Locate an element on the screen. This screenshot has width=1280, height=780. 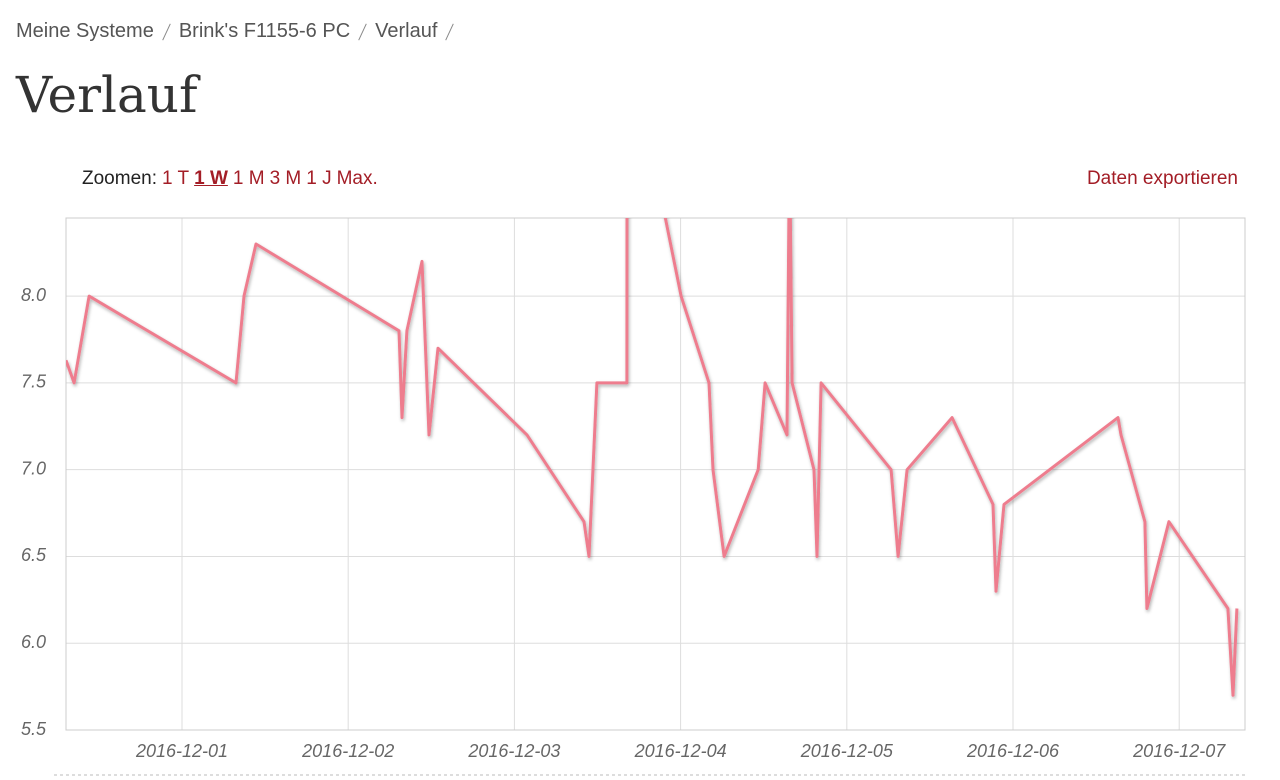
zoom-label: Zoomen: is located at coordinates (119, 178).